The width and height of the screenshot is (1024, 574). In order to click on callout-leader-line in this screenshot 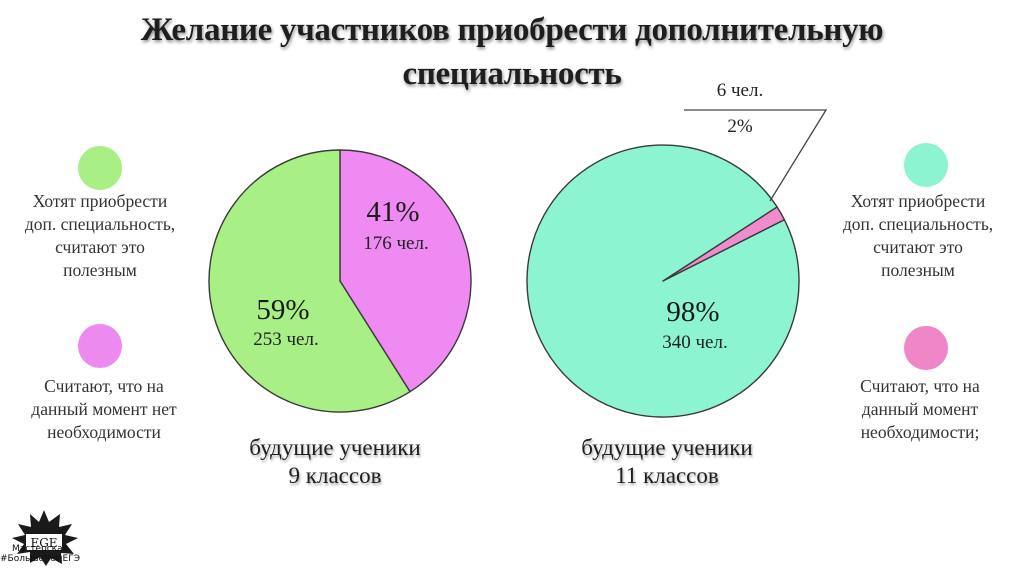, I will do `click(756, 155)`.